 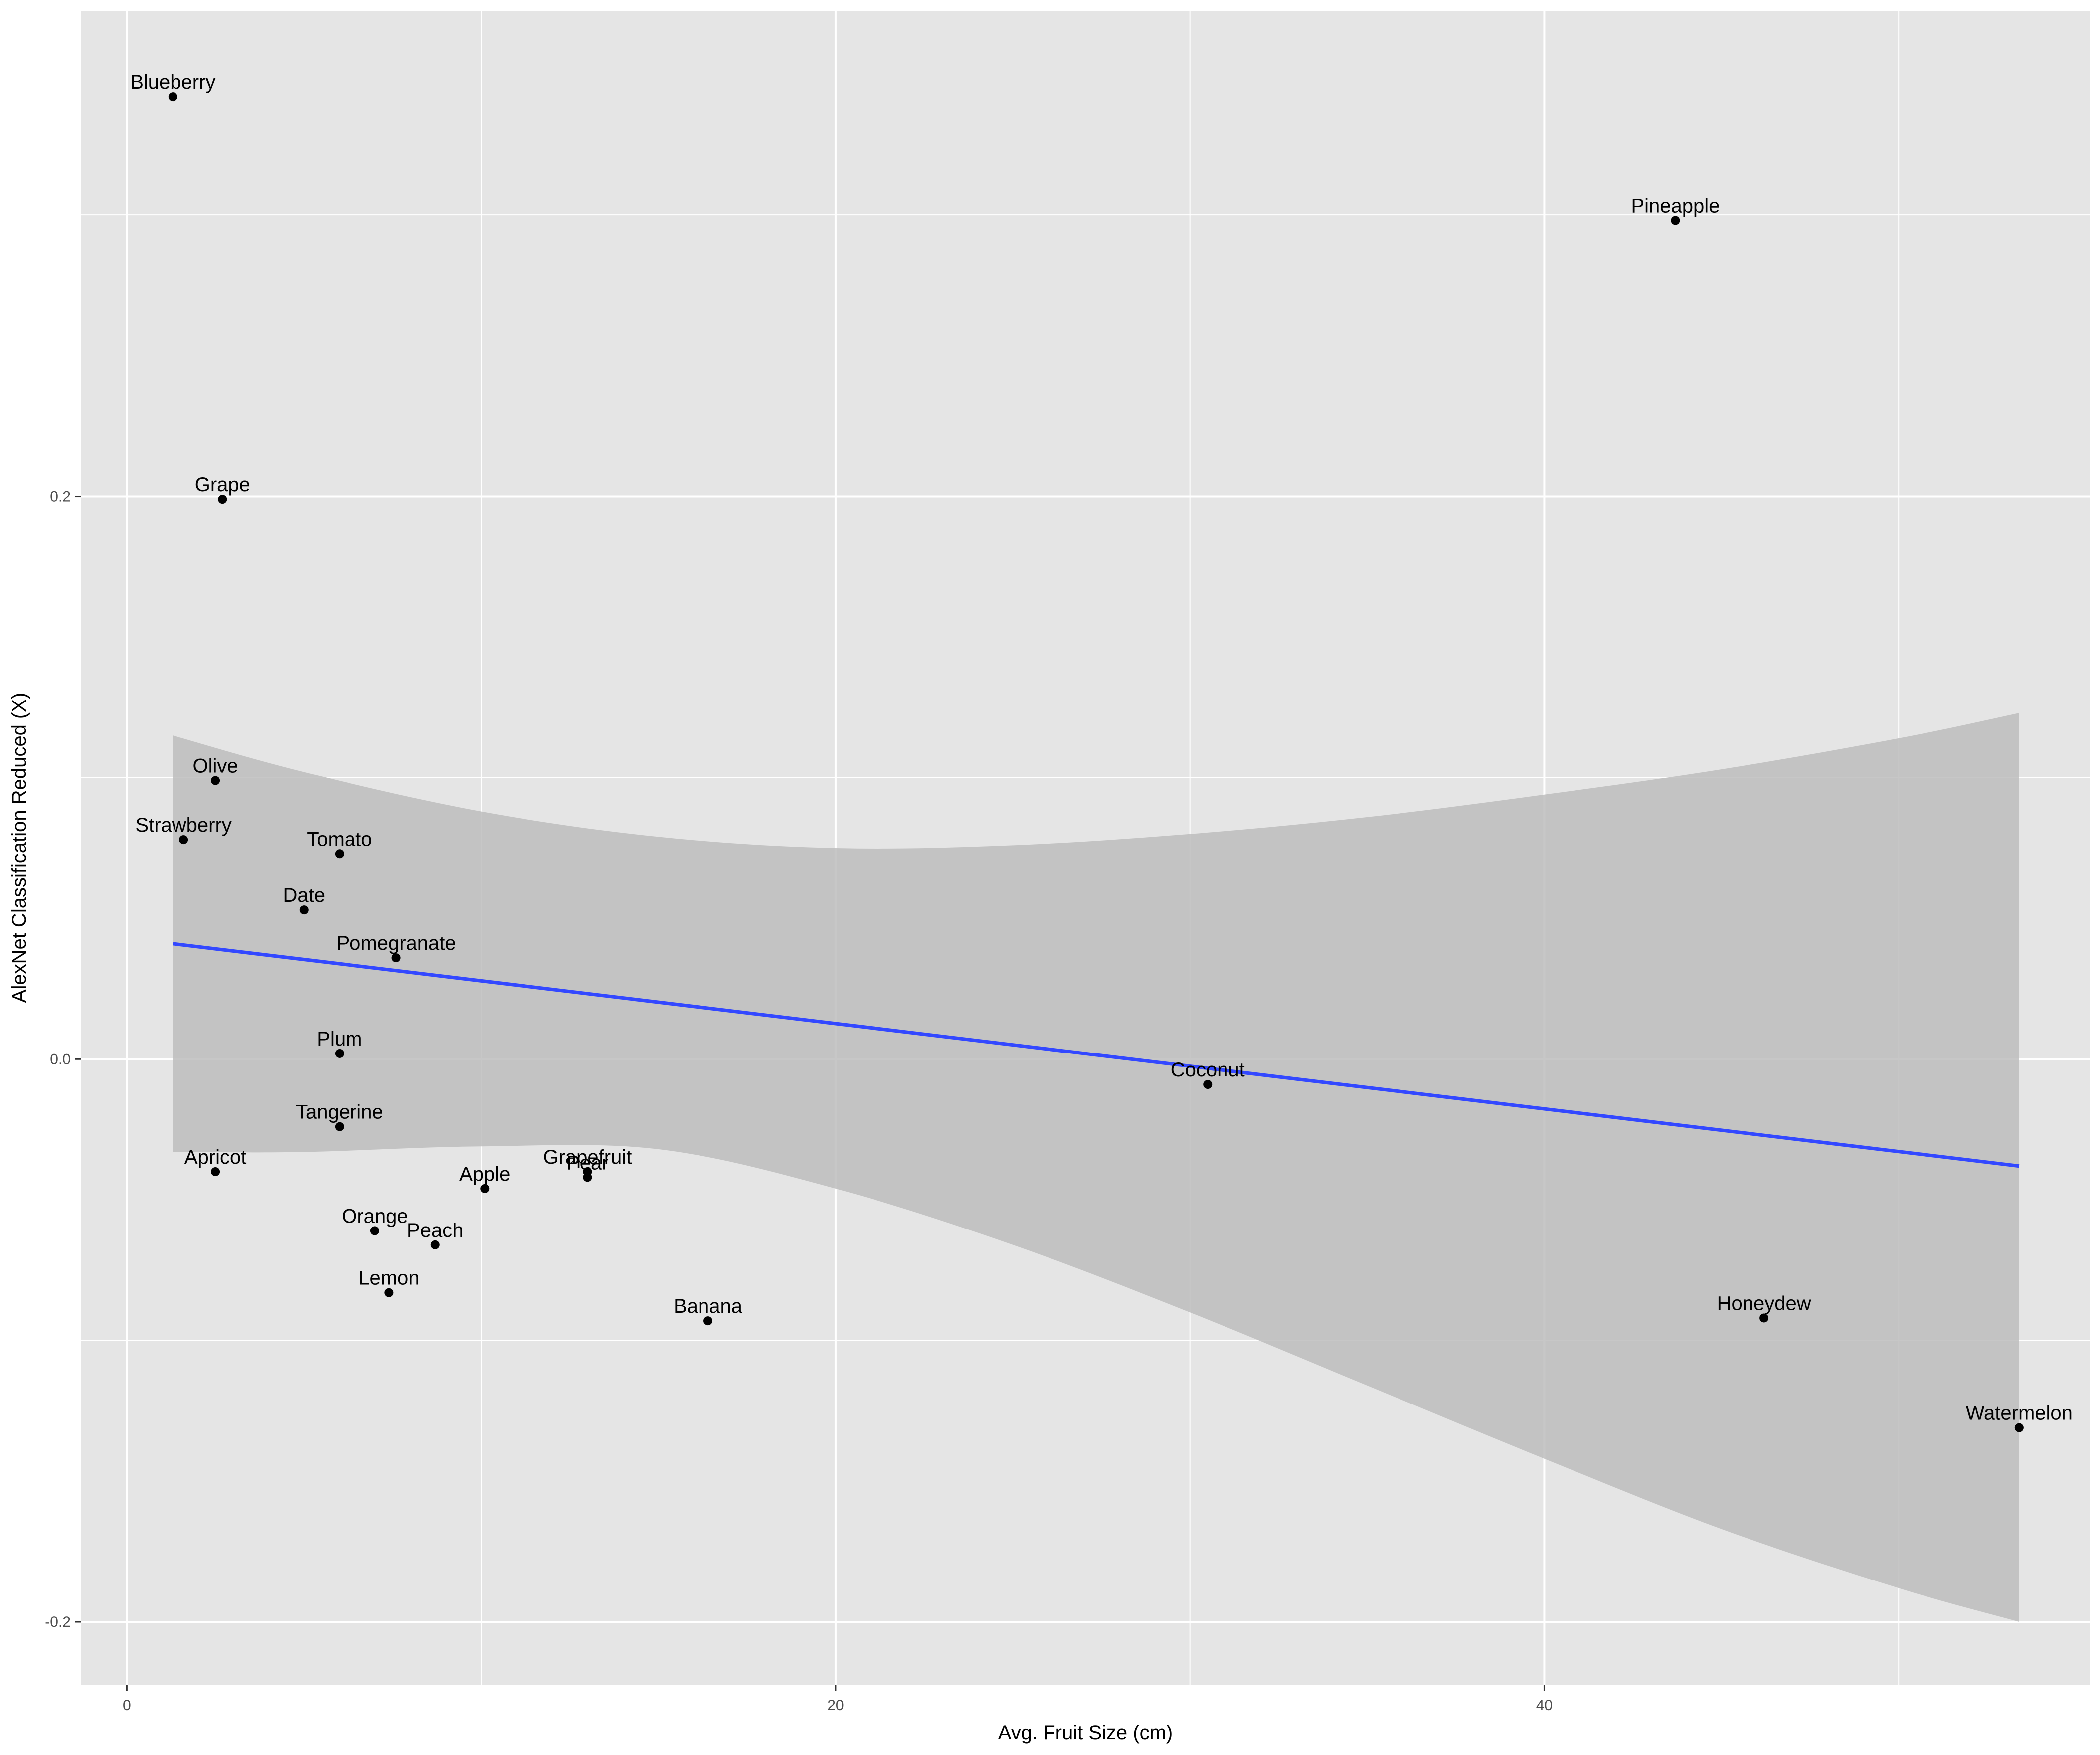 What do you see at coordinates (1208, 1070) in the screenshot?
I see `label-coconut: Coconut` at bounding box center [1208, 1070].